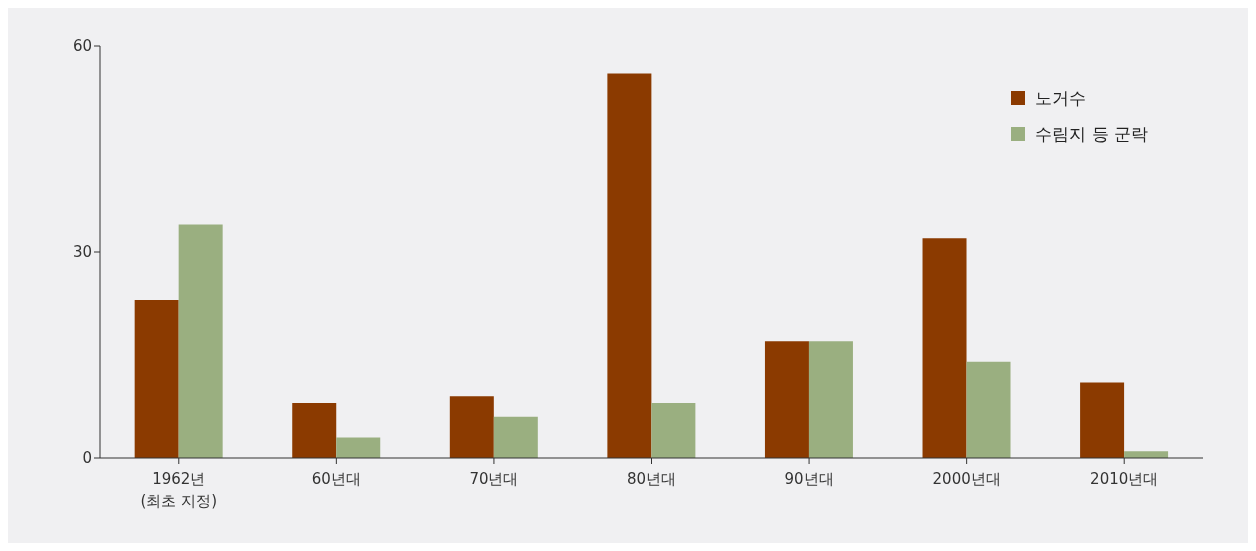  What do you see at coordinates (82, 252) in the screenshot?
I see `y-tick-label: 30` at bounding box center [82, 252].